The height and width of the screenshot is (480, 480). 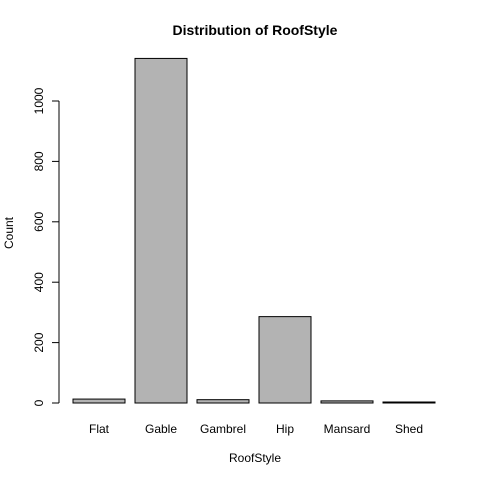 What do you see at coordinates (99, 429) in the screenshot?
I see `x-tick-label-flat: Flat` at bounding box center [99, 429].